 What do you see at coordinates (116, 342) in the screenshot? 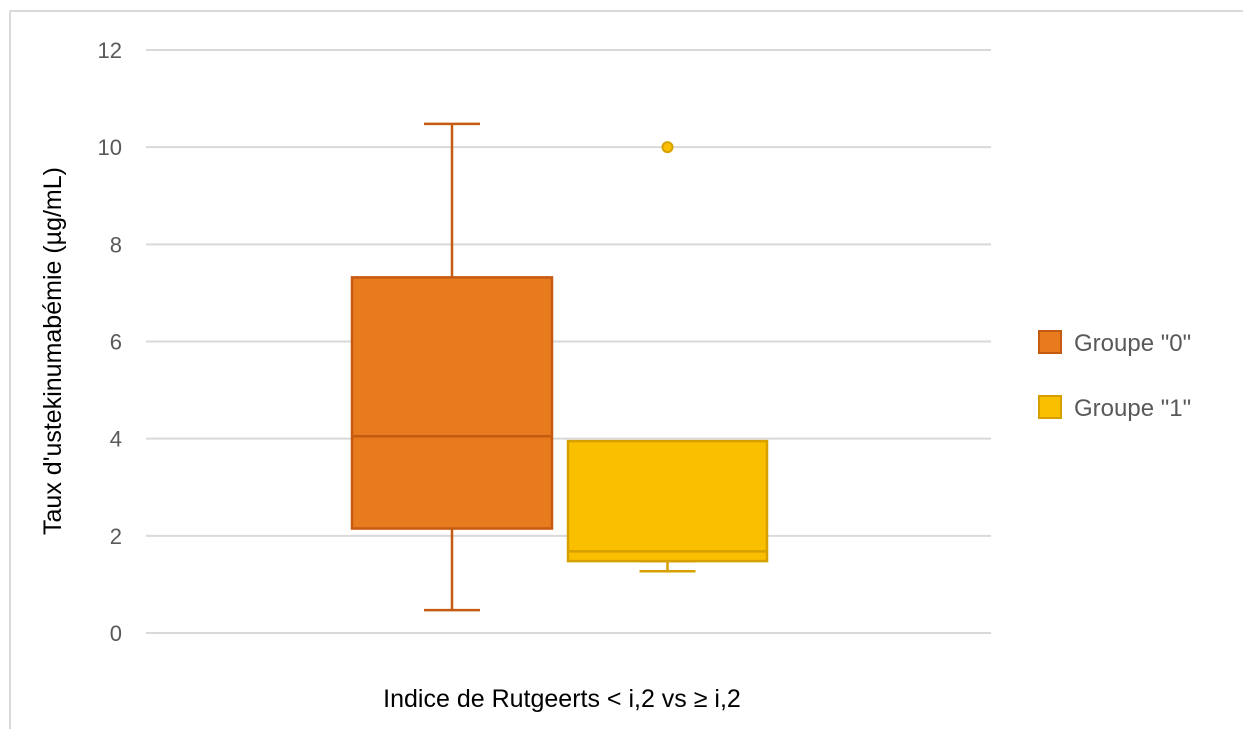
I see `y-tick-label: 6` at bounding box center [116, 342].